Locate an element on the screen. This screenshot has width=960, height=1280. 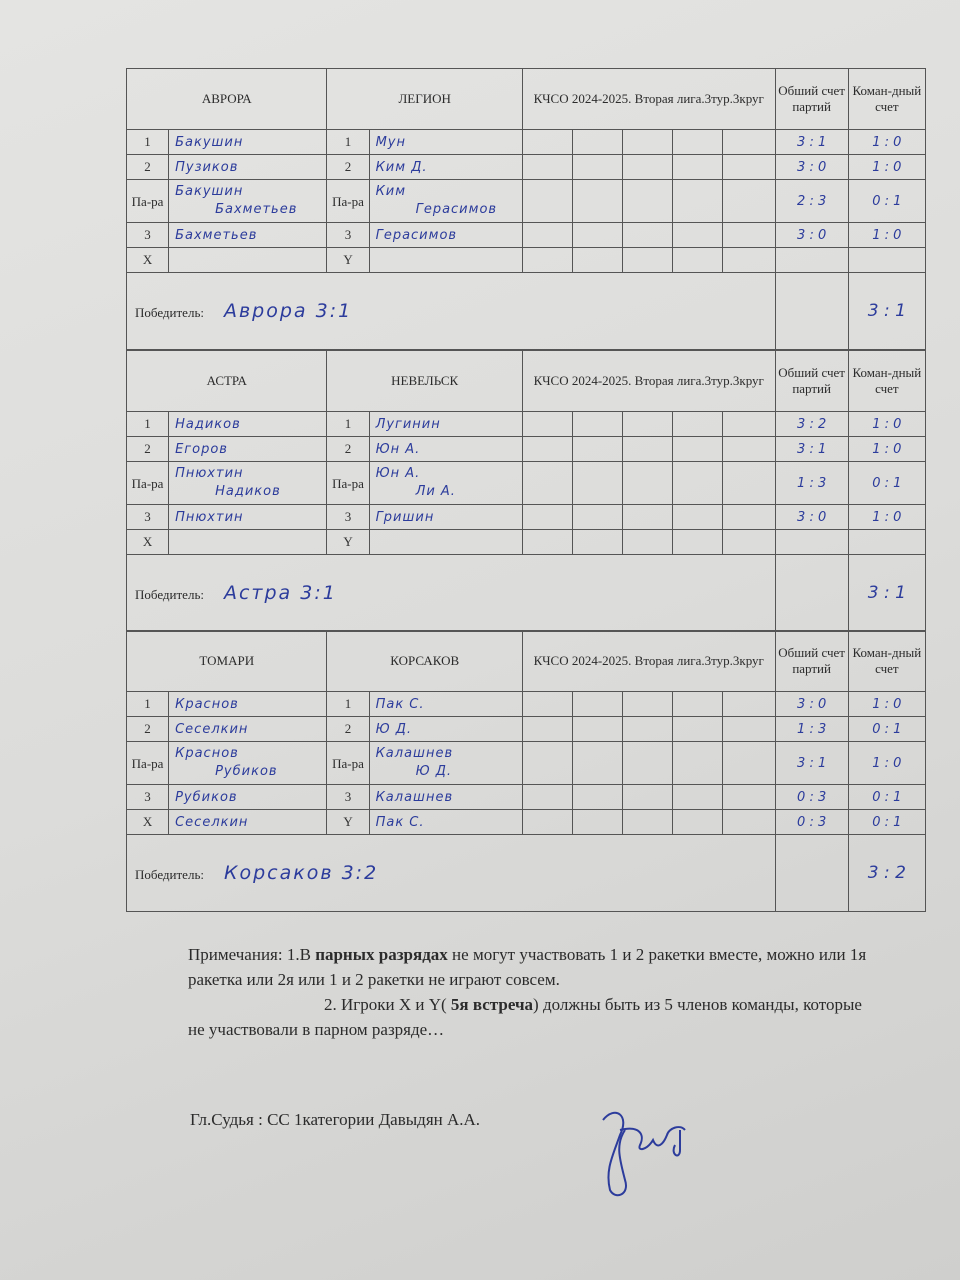
pair-a: Пнюхтин Надиков is located at coordinates (248, 483).